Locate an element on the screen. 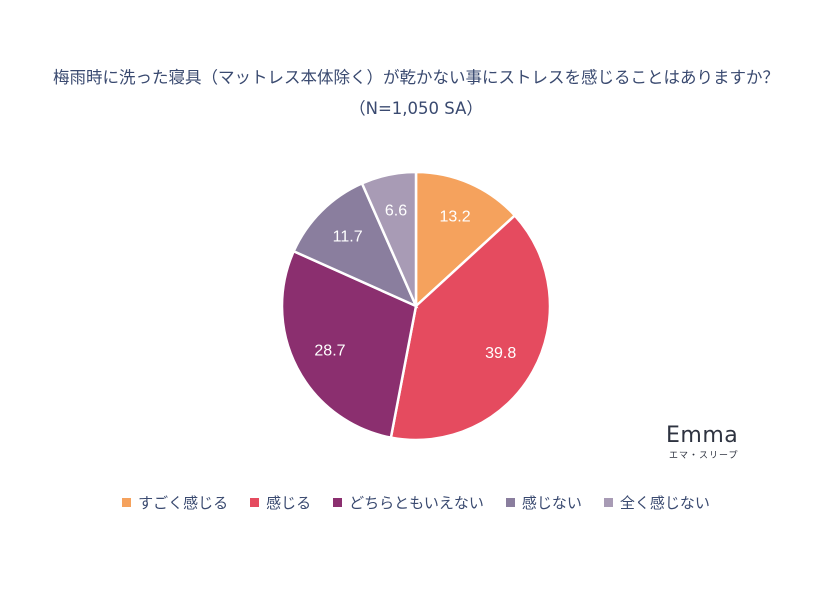 The height and width of the screenshot is (597, 832). slice-label-5: 6.6 is located at coordinates (396, 211).